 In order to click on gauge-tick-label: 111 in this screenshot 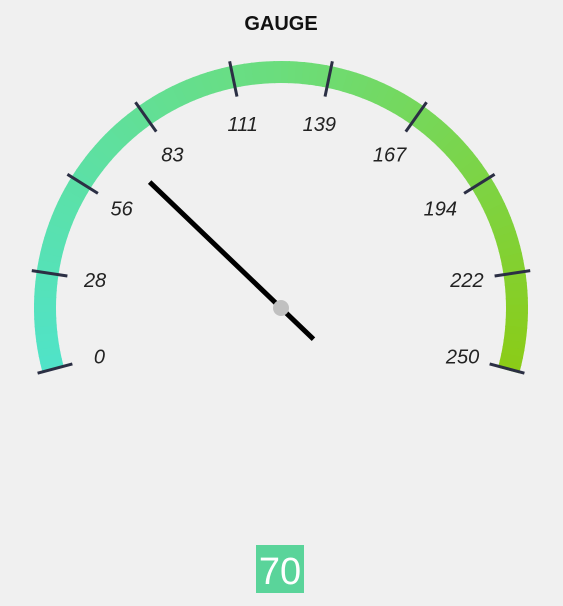, I will do `click(242, 125)`.